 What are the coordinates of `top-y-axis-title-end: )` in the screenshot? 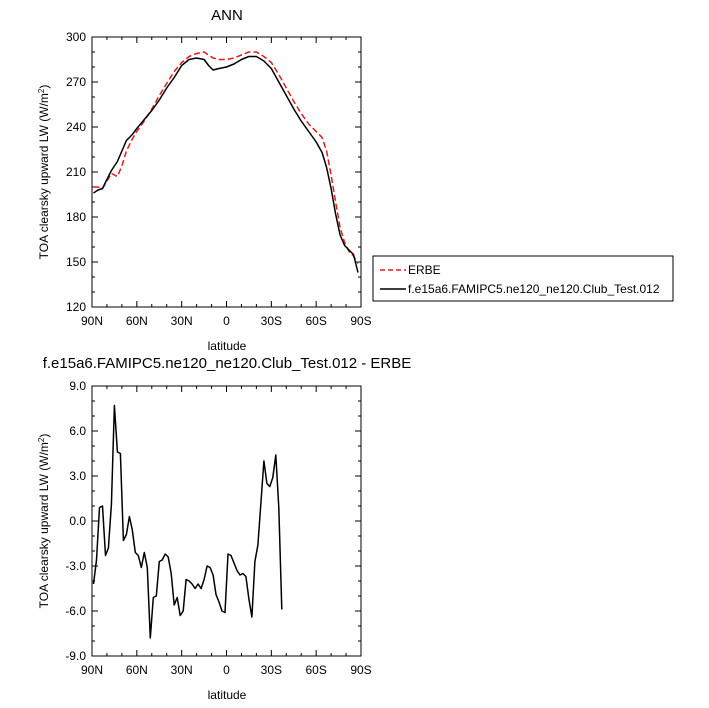 It's located at (44, 87).